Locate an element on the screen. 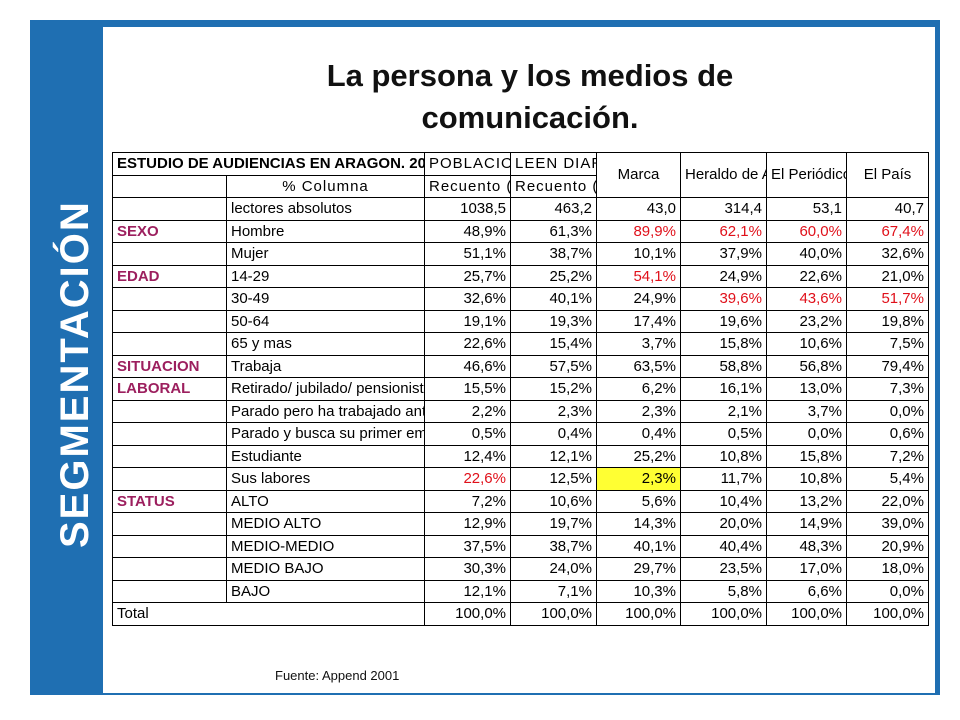 The height and width of the screenshot is (720, 960). value-cell: 5,8% is located at coordinates (723, 591).